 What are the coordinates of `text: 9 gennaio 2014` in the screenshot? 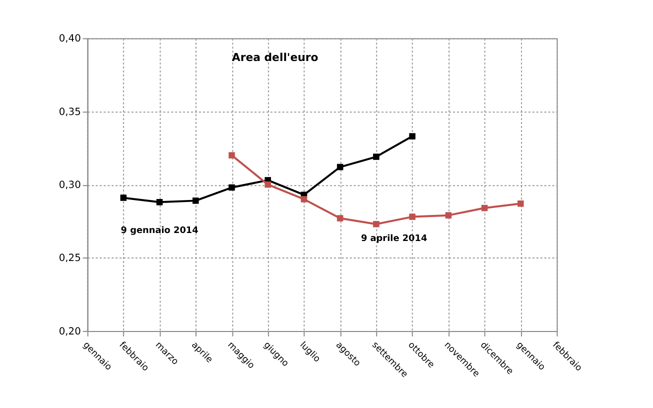 It's located at (159, 231).